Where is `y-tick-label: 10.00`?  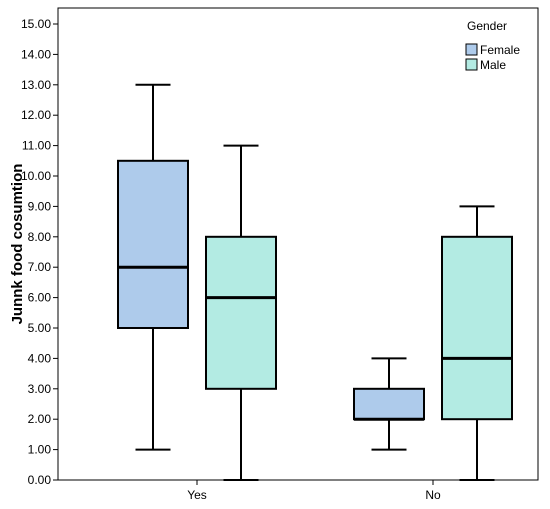 y-tick-label: 10.00 is located at coordinates (36, 176).